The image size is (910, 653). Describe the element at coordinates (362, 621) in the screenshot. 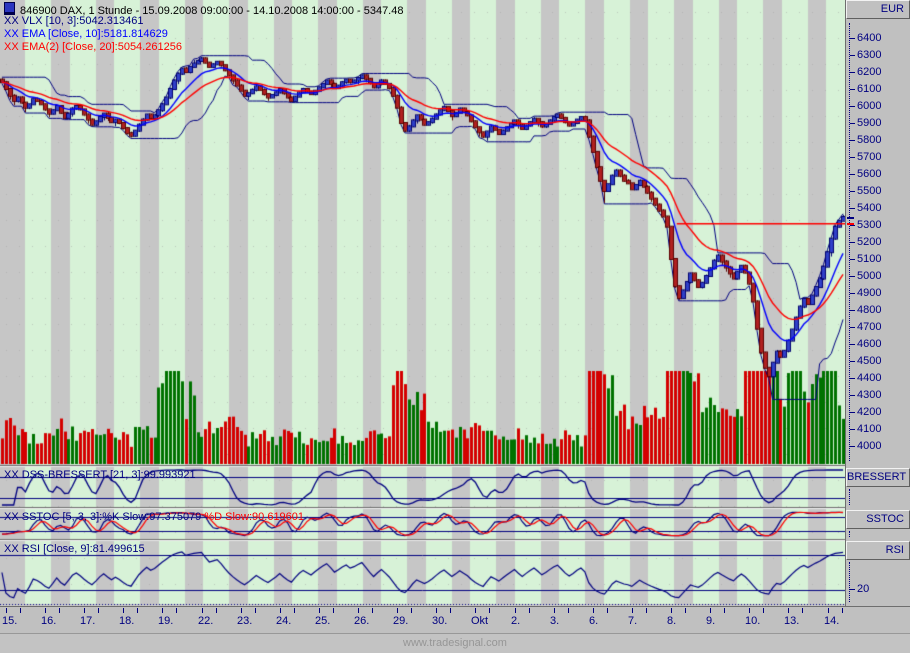

I see `date-label: 26.` at that location.